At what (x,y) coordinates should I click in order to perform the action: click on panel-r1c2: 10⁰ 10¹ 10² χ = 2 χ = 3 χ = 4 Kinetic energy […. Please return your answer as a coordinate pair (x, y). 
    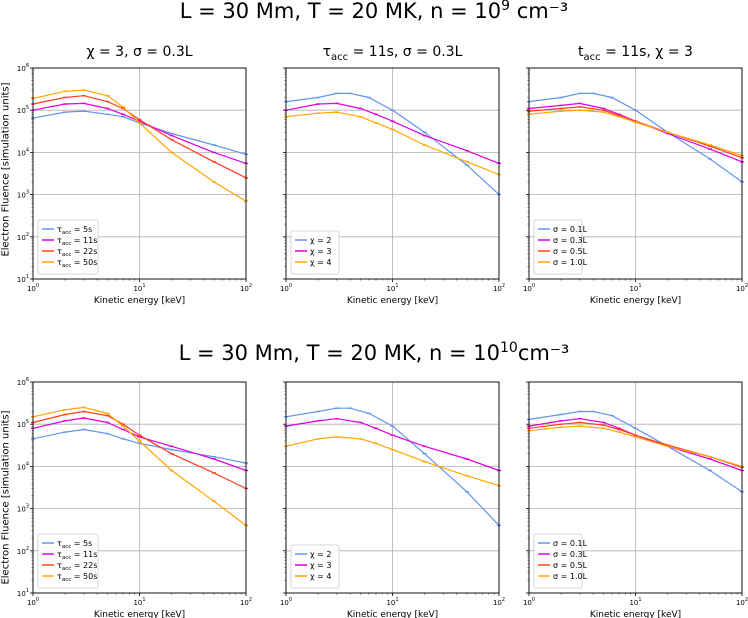
    Looking at the image, I should click on (392, 186).